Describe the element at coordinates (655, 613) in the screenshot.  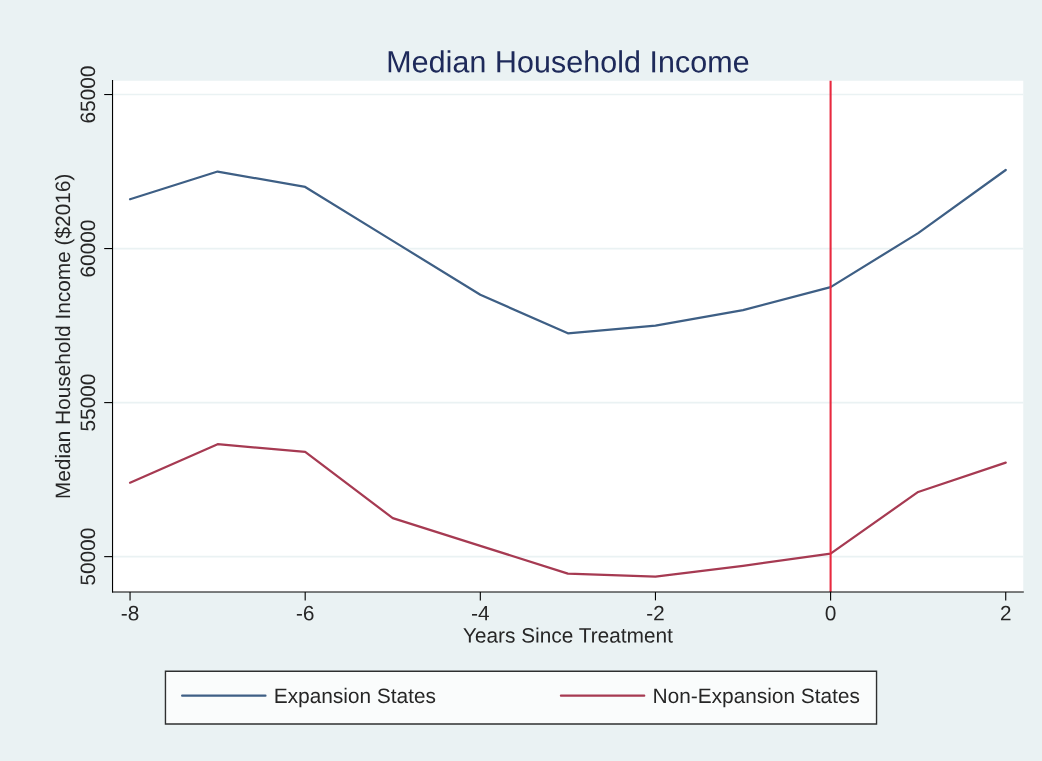
I see `x-tick-label: -2` at that location.